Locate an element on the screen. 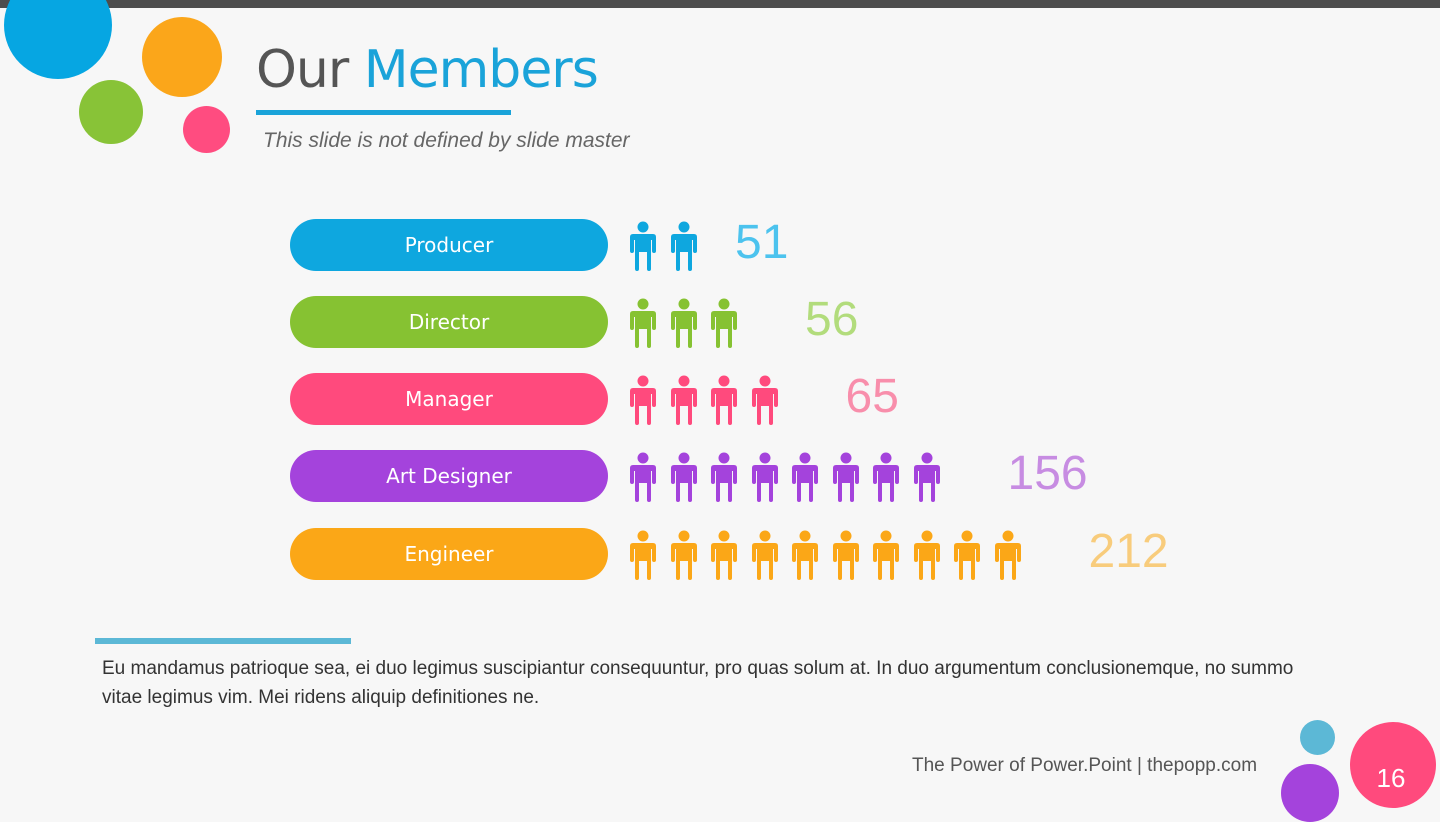  category-label: Art Designer is located at coordinates (449, 476).